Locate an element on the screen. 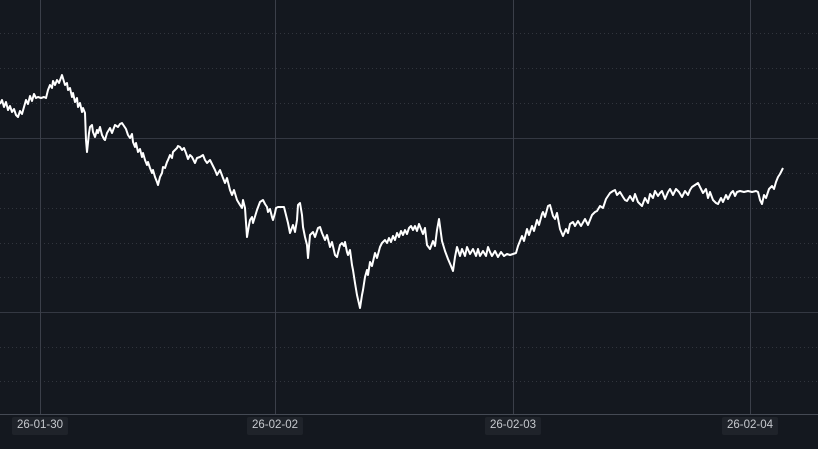 The height and width of the screenshot is (449, 818). x-axis-label: 26-02-03 is located at coordinates (513, 426).